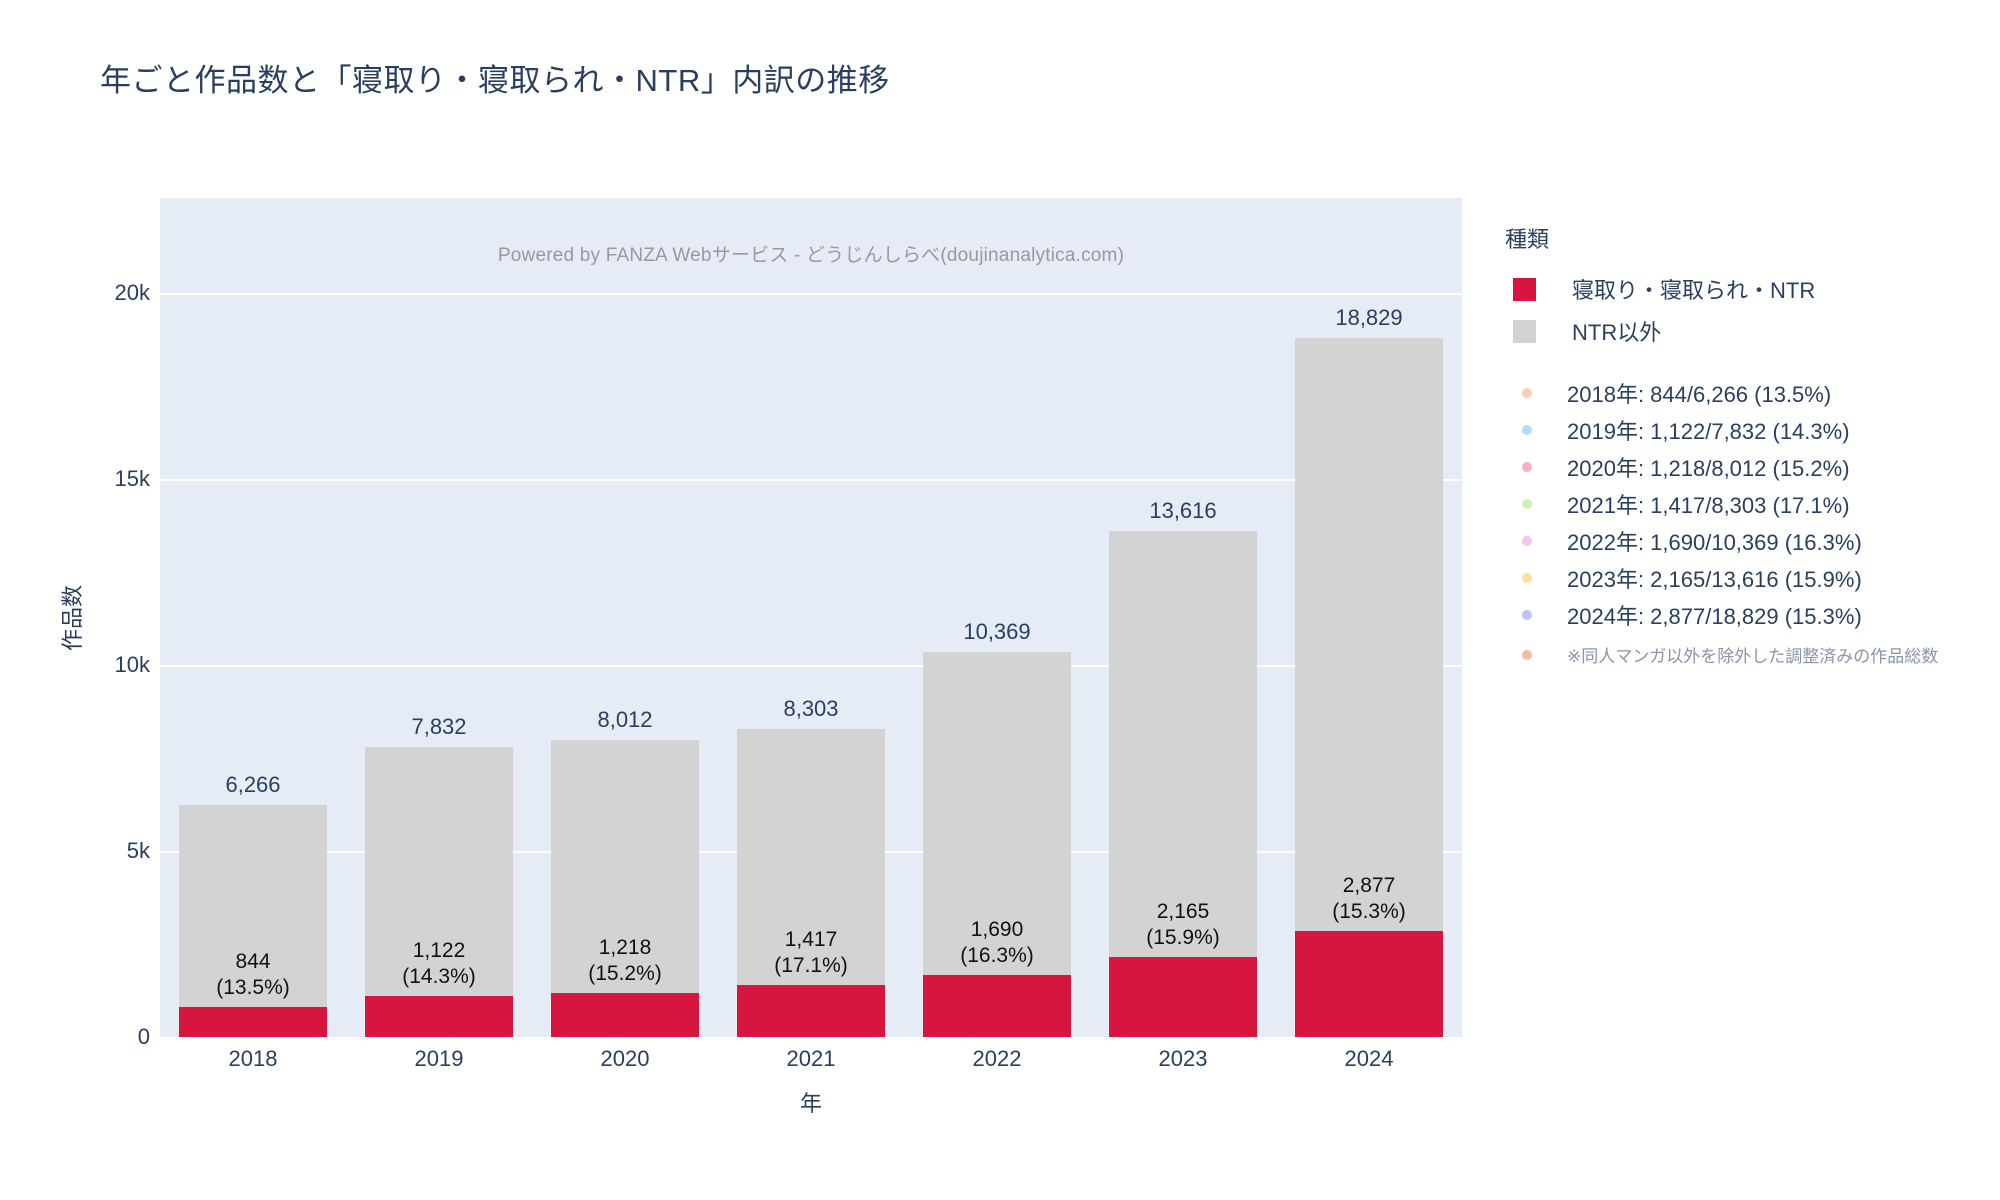  I want to click on bar-group-2021: 1,417 (17.1%) 8,303, so click(811, 867).